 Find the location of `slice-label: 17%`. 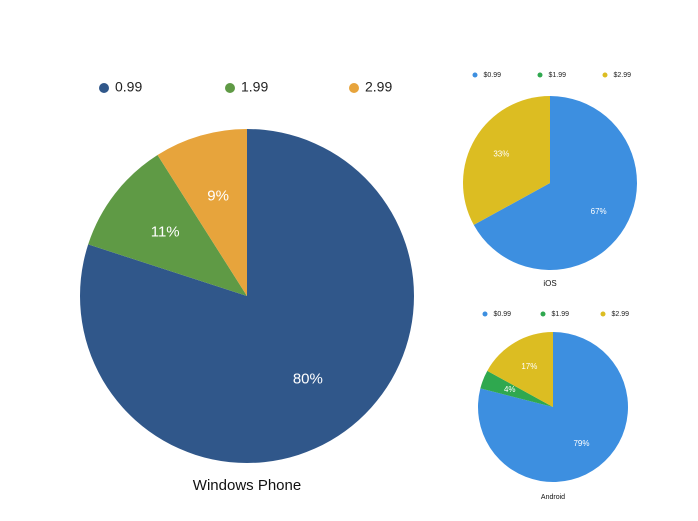

slice-label: 17% is located at coordinates (529, 366).